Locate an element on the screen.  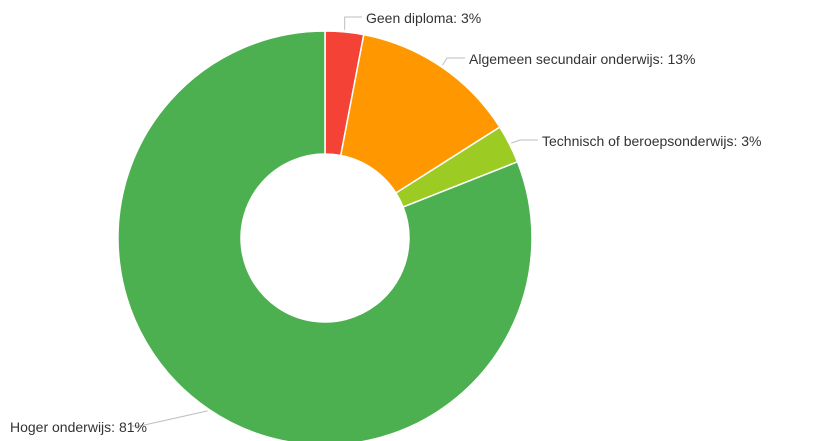
slice-algemeen-secundair-onderwijs is located at coordinates (420, 114).